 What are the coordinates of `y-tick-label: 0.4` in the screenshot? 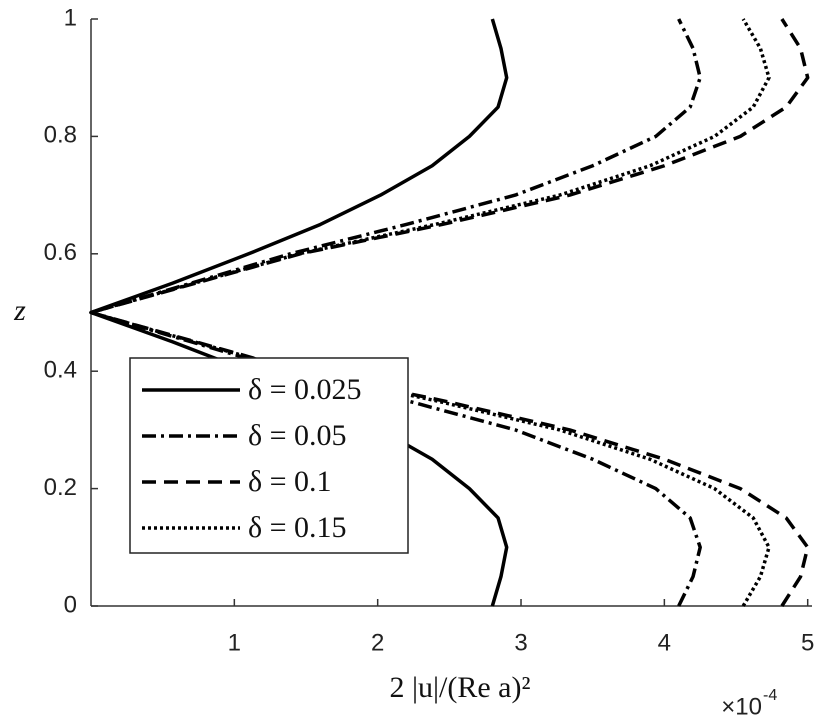 It's located at (60, 370).